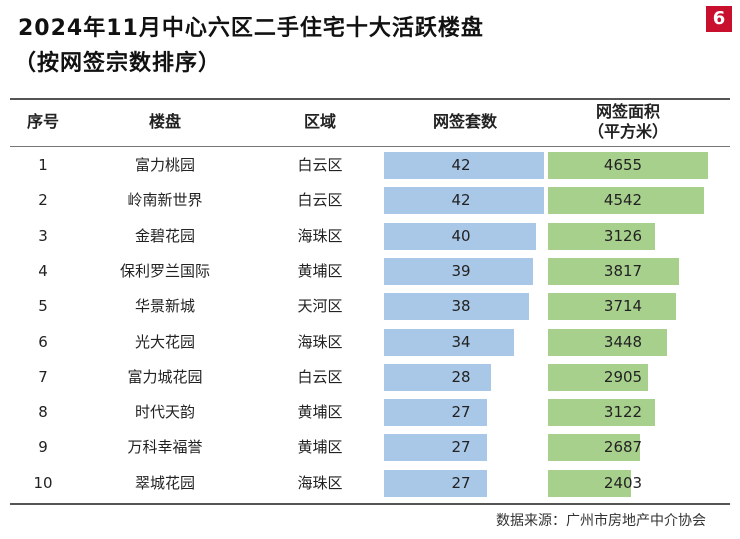 The width and height of the screenshot is (740, 539). I want to click on sign-area-value: 3448, so click(623, 341).